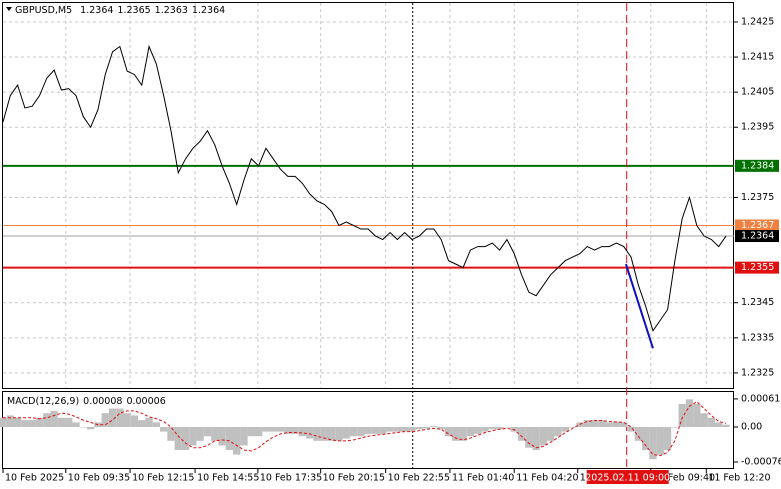 The image size is (781, 489). Describe the element at coordinates (133, 10) in the screenshot. I see `ohlc-value: 1.2365` at that location.